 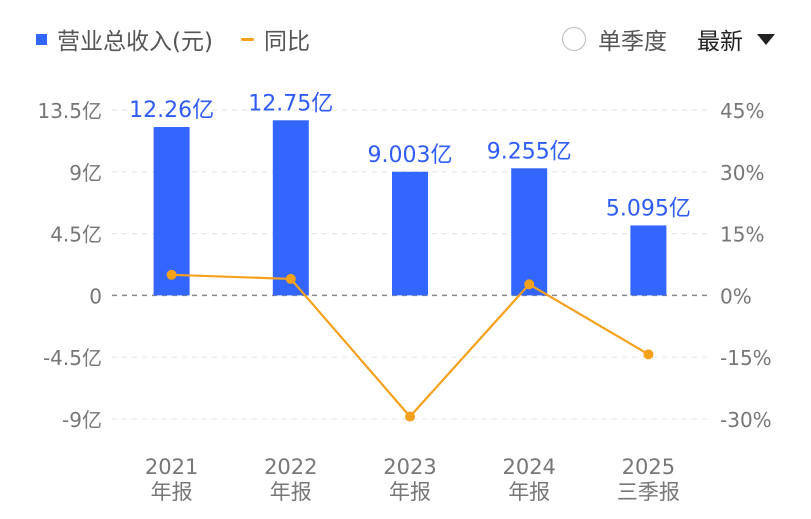 What do you see at coordinates (746, 358) in the screenshot?
I see `y-right-tick-label: -15%` at bounding box center [746, 358].